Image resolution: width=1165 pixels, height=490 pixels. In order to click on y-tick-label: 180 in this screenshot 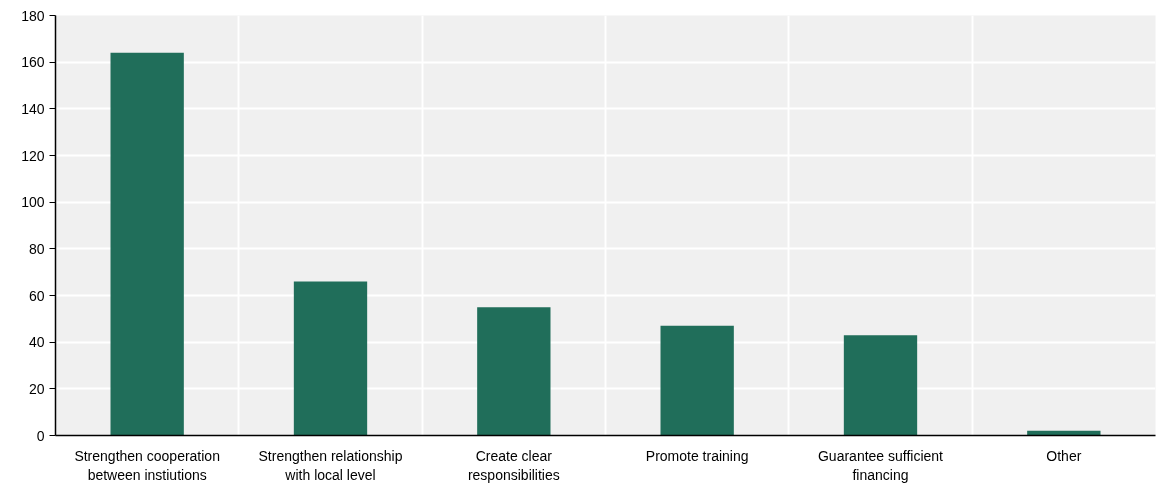, I will do `click(33, 15)`.